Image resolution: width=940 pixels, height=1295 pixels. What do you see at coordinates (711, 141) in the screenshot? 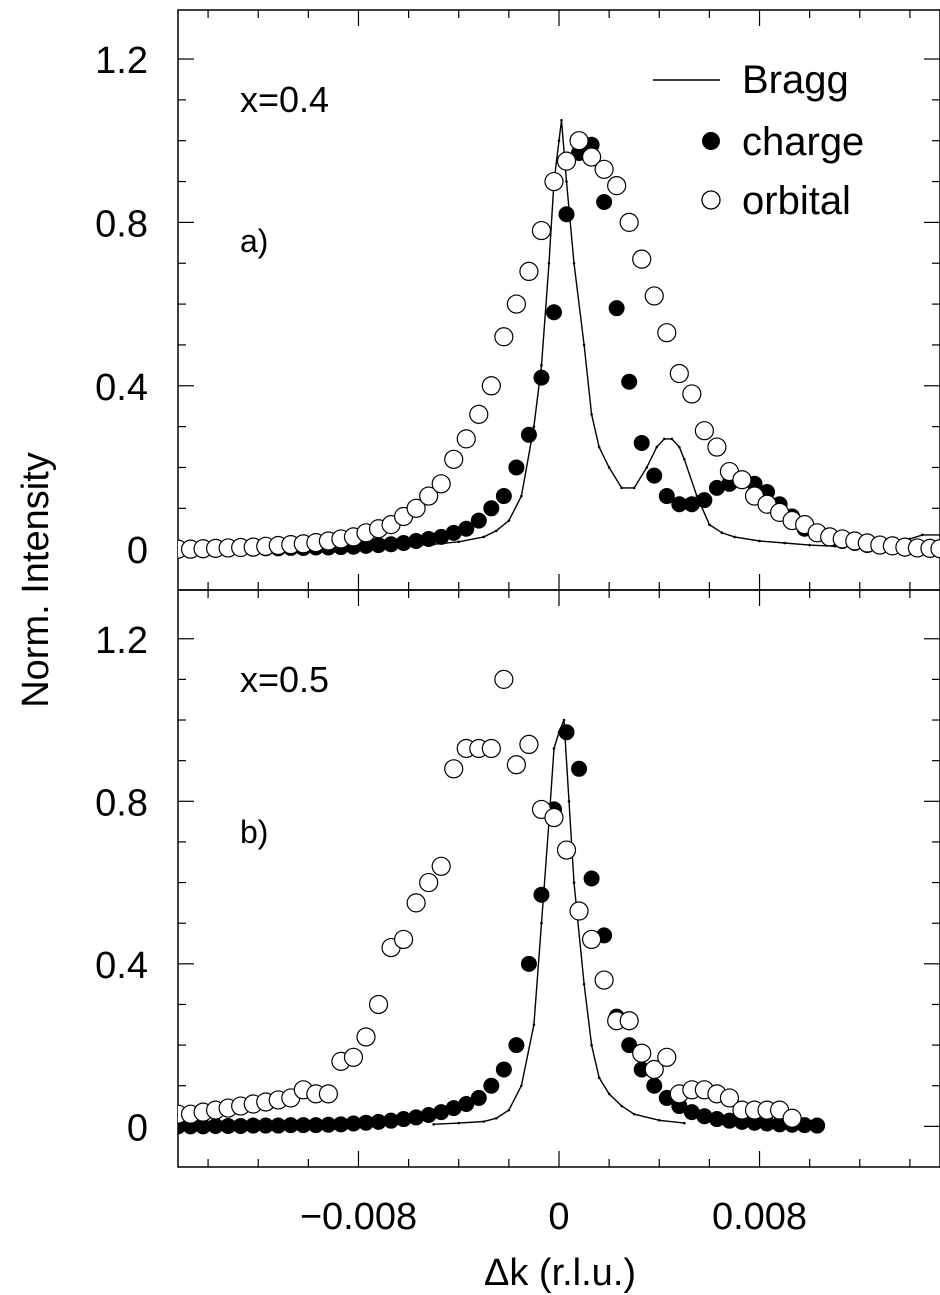
I see `legend-charge-swatch` at bounding box center [711, 141].